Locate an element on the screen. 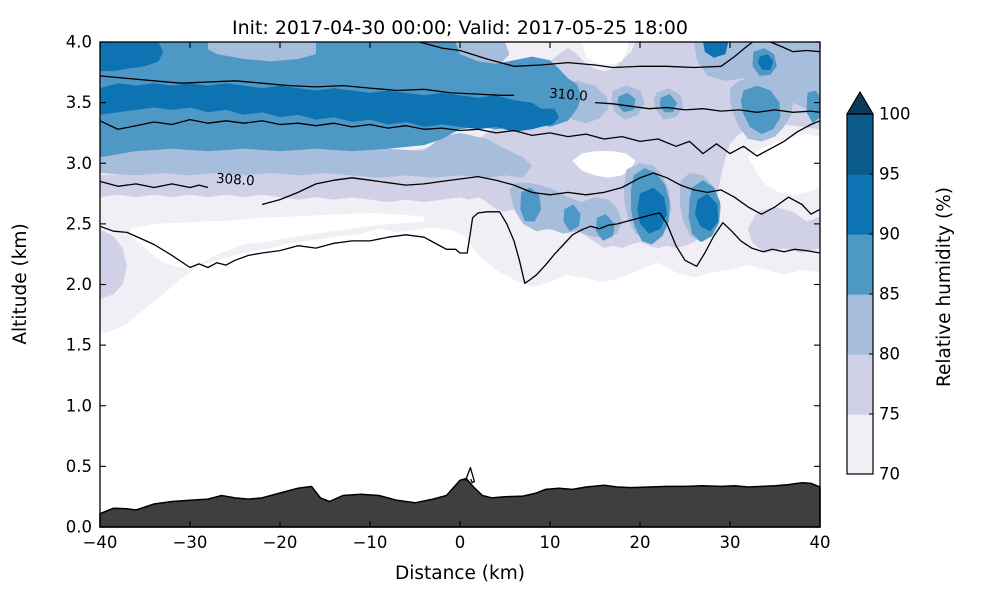 Image resolution: width=1000 pixels, height=600 pixels. colorbar-tick-label-100: 100 is located at coordinates (895, 114).